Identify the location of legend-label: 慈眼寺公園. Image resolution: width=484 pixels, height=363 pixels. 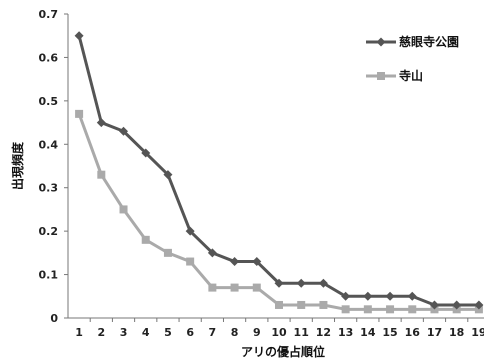
(429, 41).